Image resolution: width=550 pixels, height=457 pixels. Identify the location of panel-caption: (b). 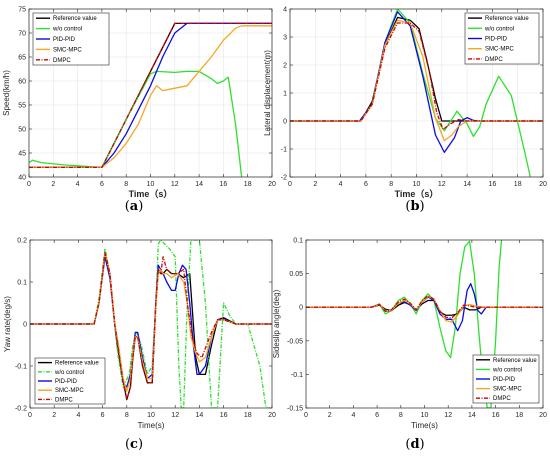
(414, 206).